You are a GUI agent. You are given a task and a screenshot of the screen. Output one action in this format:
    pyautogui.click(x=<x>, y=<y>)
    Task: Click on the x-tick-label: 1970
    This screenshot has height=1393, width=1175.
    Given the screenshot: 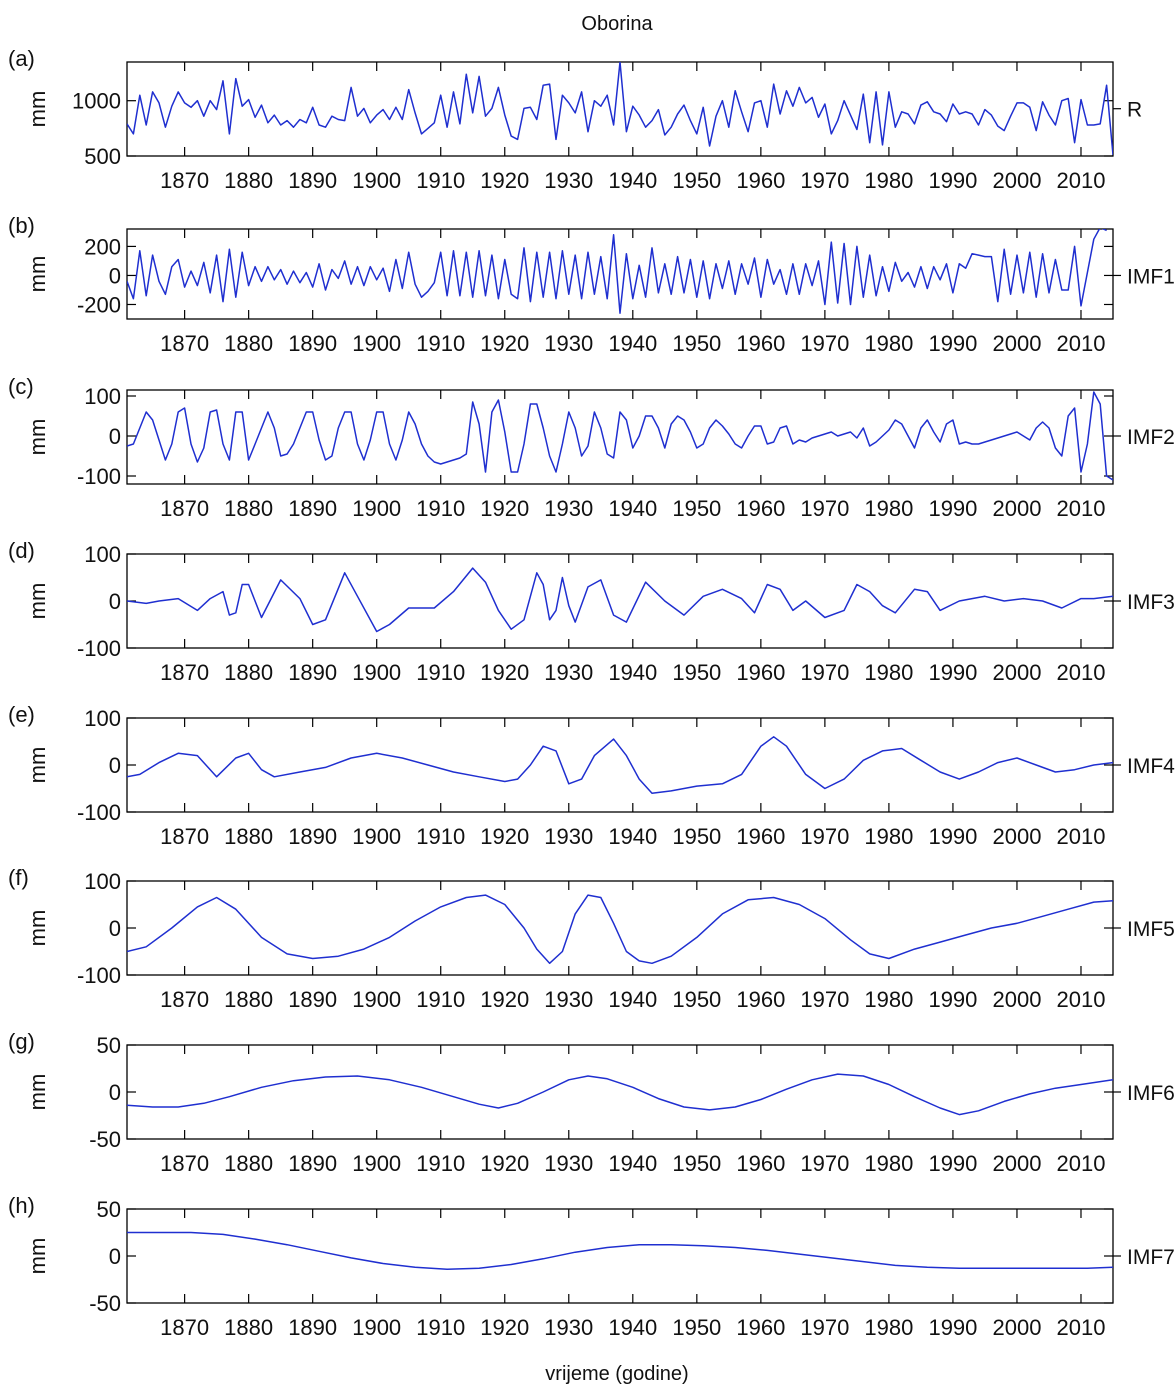 What is the action you would take?
    pyautogui.click(x=824, y=1163)
    